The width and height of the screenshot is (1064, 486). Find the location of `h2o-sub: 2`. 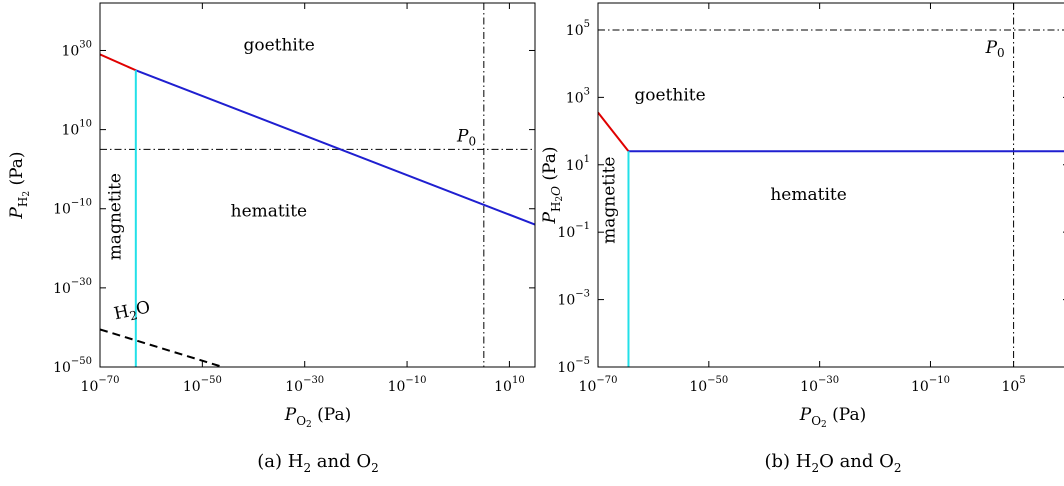

h2o-sub: 2 is located at coordinates (133, 315).